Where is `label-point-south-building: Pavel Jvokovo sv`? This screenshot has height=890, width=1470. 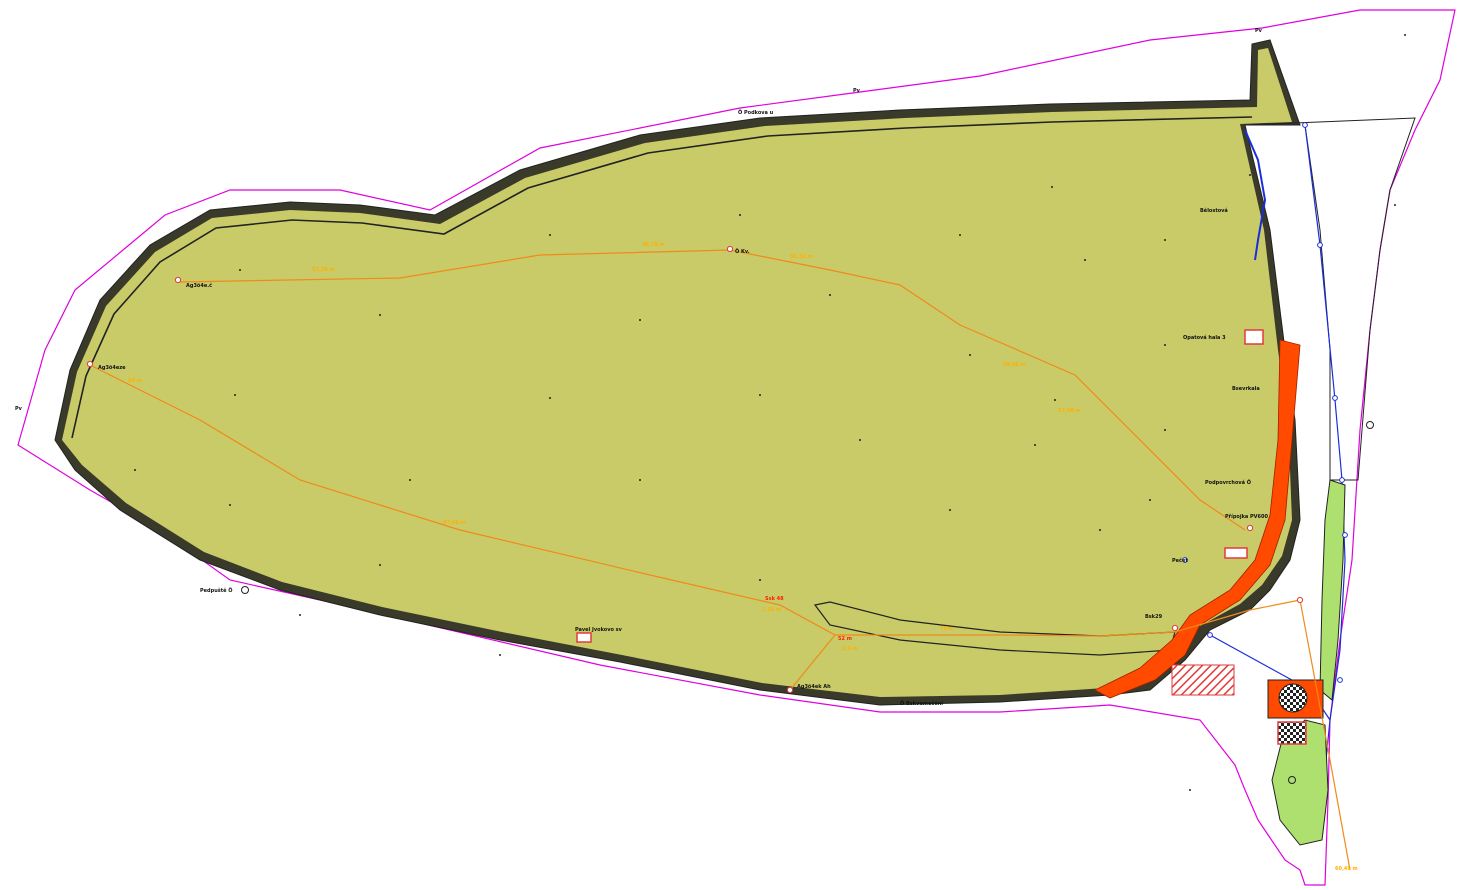
label-point-south-building: Pavel Jvokovo sv is located at coordinates (599, 630).